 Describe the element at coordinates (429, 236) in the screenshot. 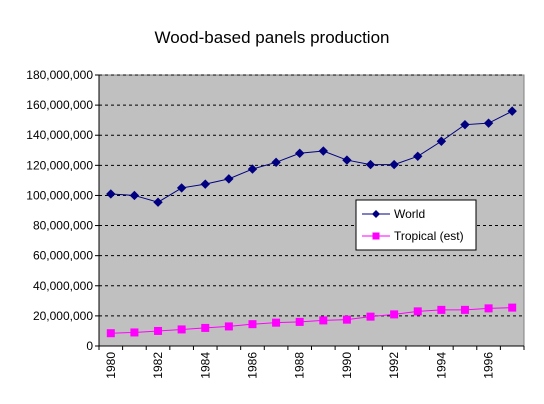

I see `legend-label: Tropical (est)` at that location.